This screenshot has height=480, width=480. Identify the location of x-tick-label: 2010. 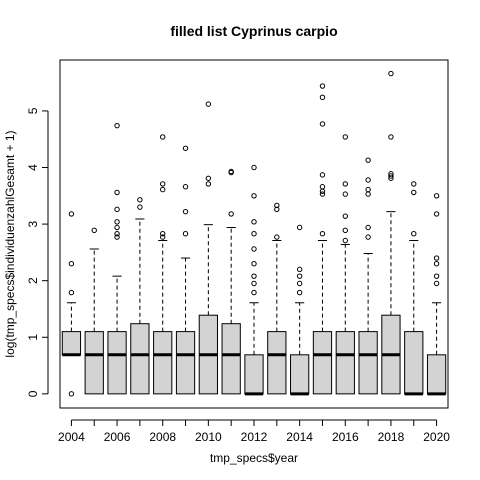
(208, 437).